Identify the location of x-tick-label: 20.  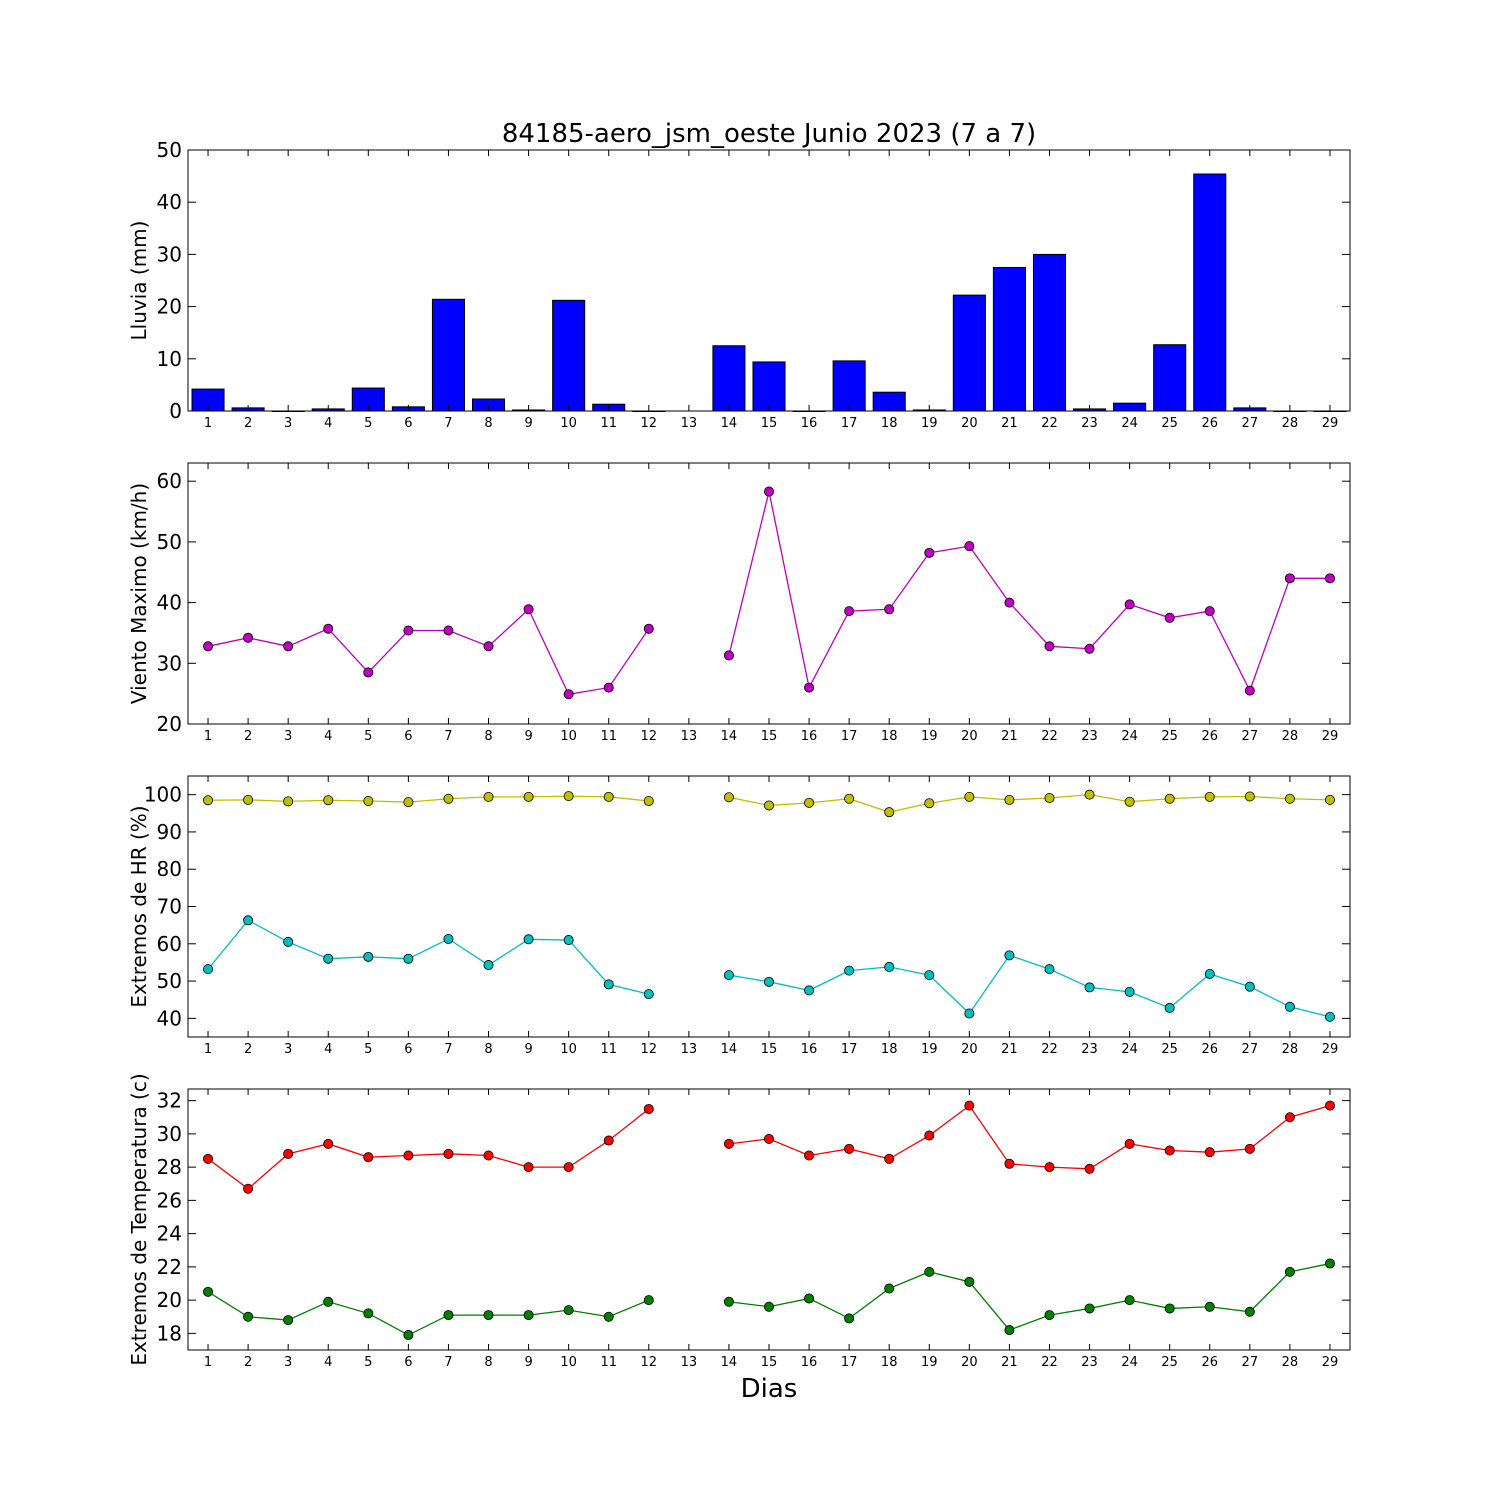
(969, 1362).